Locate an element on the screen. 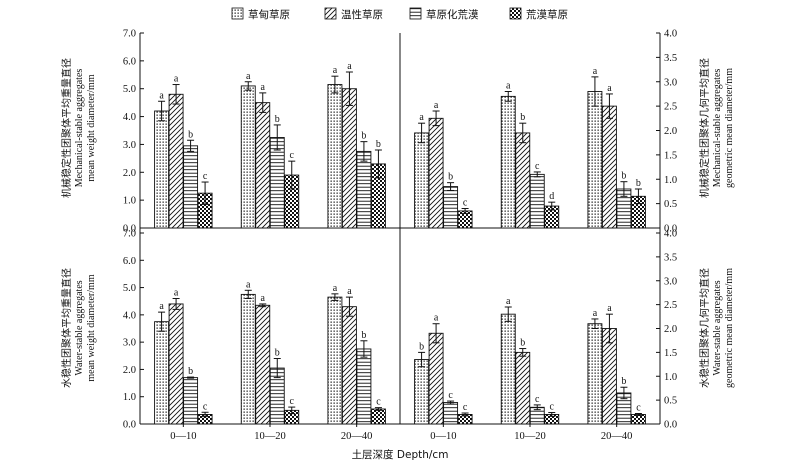 The width and height of the screenshot is (800, 470). y-title-right-top-line-1: Mechanical-stable aggregates is located at coordinates (717, 128).